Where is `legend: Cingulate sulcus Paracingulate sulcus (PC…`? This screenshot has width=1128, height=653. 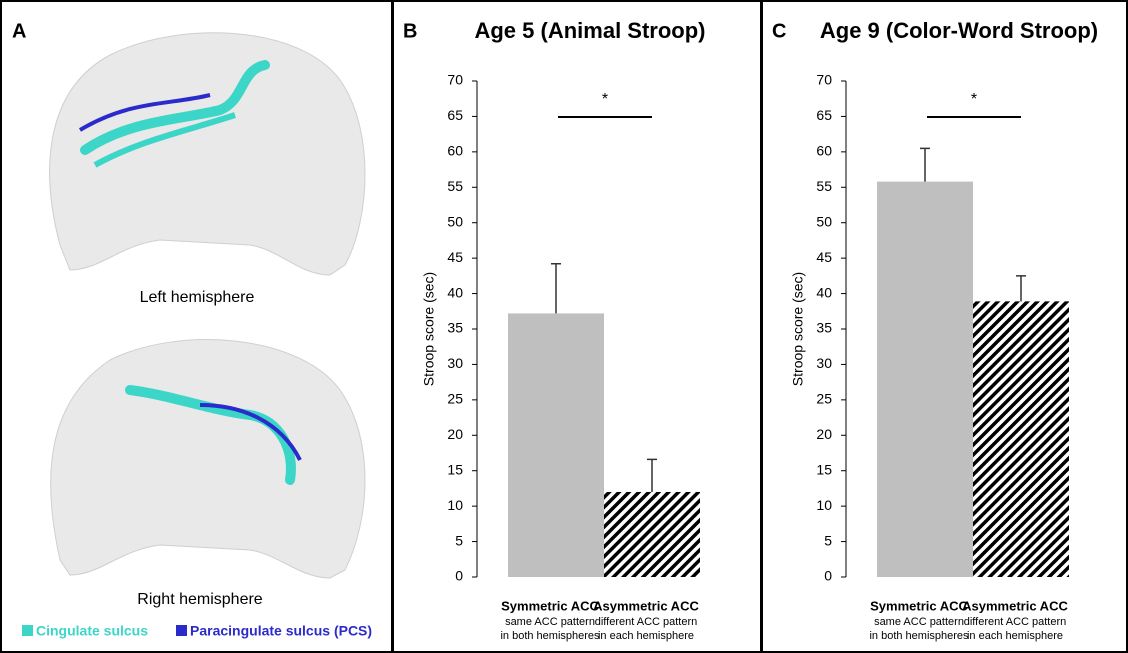 legend: Cingulate sulcus Paracingulate sulcus (PC… is located at coordinates (197, 631).